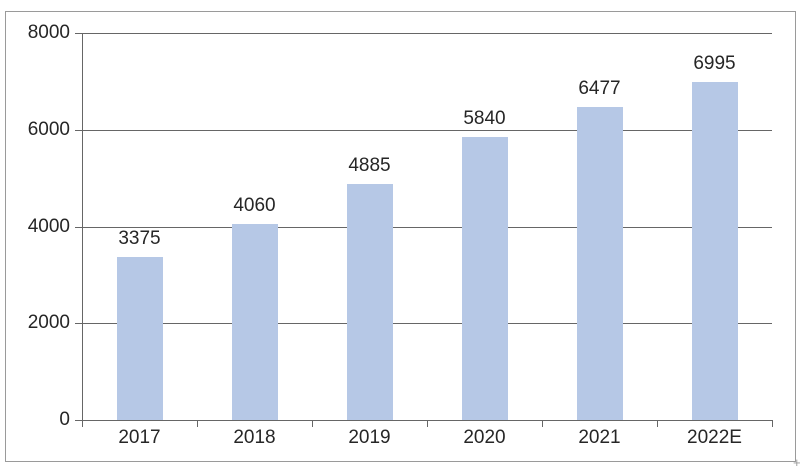  Describe the element at coordinates (369, 437) in the screenshot. I see `x-axis-label: 2019` at that location.